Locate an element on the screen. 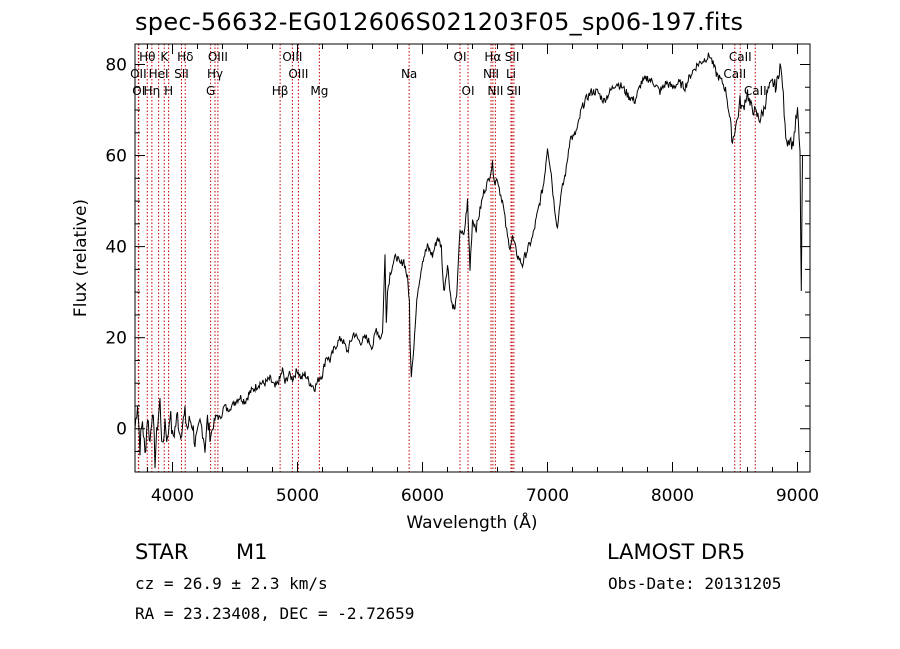 This screenshot has height=649, width=900. y-tick-label: 0 is located at coordinates (121, 430).